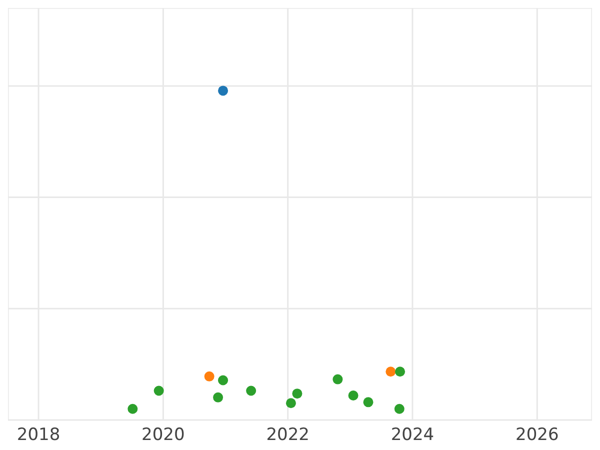 The width and height of the screenshot is (600, 450). I want to click on x-tick-label: 2026, so click(537, 435).